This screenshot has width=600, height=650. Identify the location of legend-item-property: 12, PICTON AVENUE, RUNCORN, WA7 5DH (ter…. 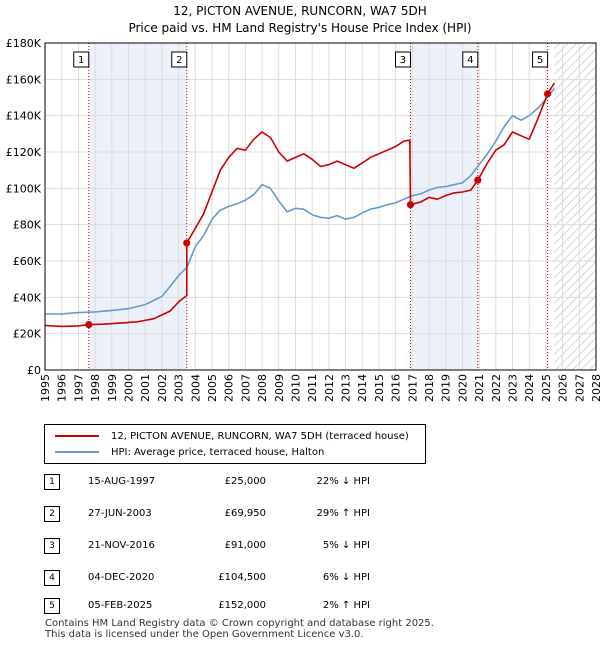
(232, 436).